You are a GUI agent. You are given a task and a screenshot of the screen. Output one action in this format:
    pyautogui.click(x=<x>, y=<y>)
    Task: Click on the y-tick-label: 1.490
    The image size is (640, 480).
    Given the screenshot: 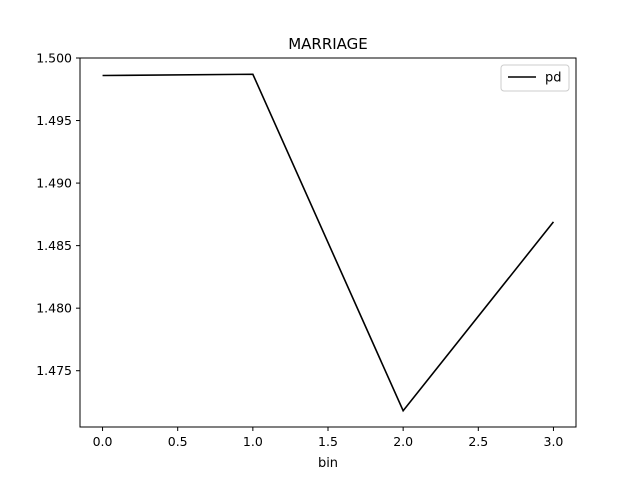 What is the action you would take?
    pyautogui.click(x=54, y=183)
    